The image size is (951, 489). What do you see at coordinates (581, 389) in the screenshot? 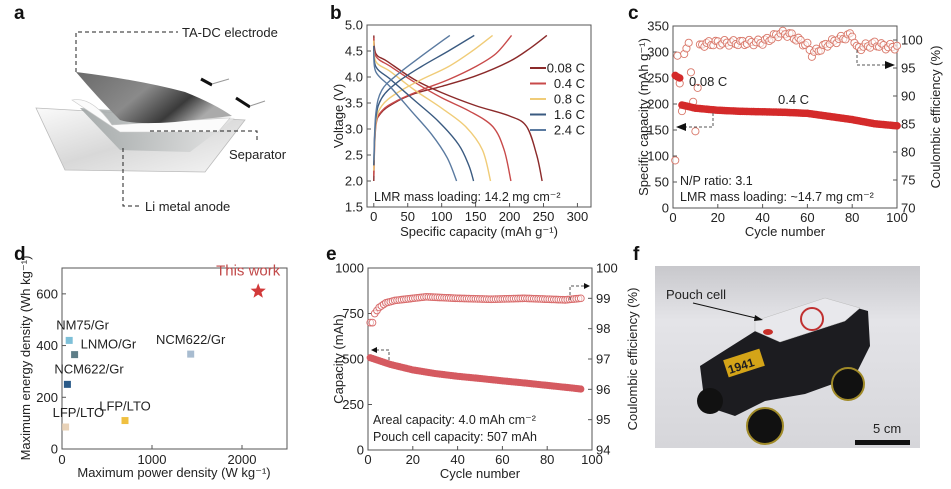
I see `chart-e-capacity-point` at bounding box center [581, 389].